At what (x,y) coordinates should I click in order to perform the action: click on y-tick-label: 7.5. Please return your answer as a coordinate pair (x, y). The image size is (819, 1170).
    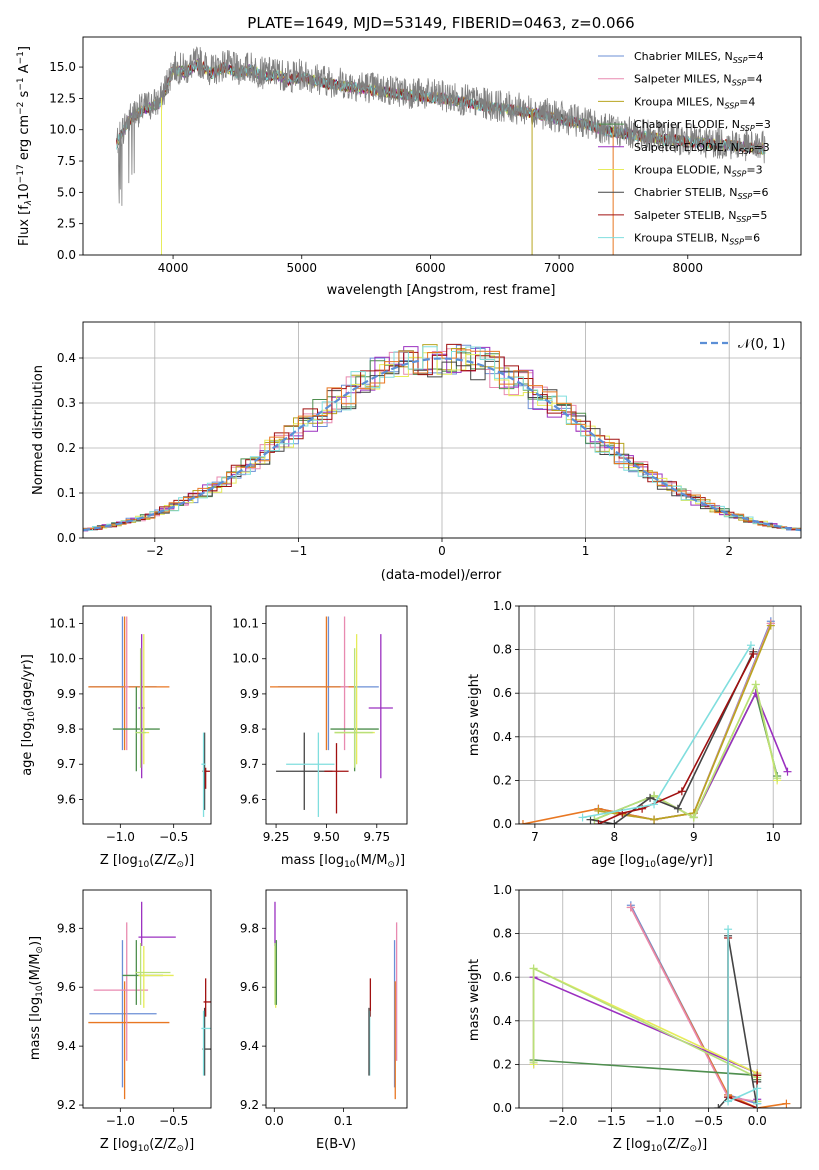
    Looking at the image, I should click on (66, 161).